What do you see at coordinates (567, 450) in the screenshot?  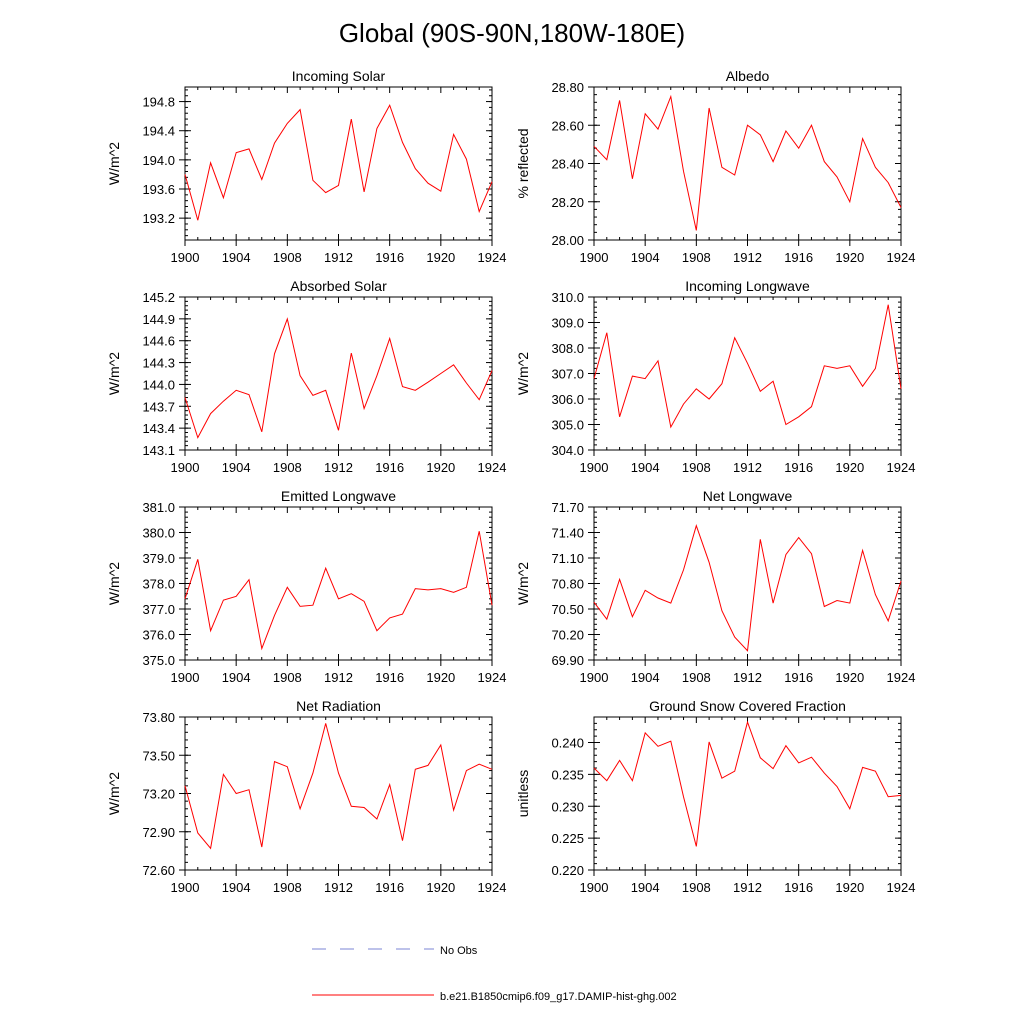 I see `y-tick-label: 304.0` at bounding box center [567, 450].